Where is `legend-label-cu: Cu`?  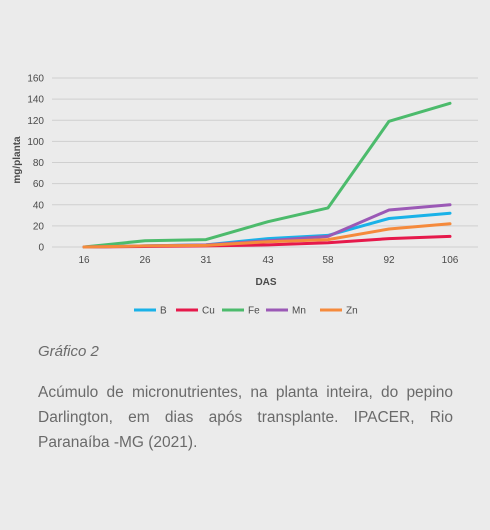 legend-label-cu: Cu is located at coordinates (208, 311).